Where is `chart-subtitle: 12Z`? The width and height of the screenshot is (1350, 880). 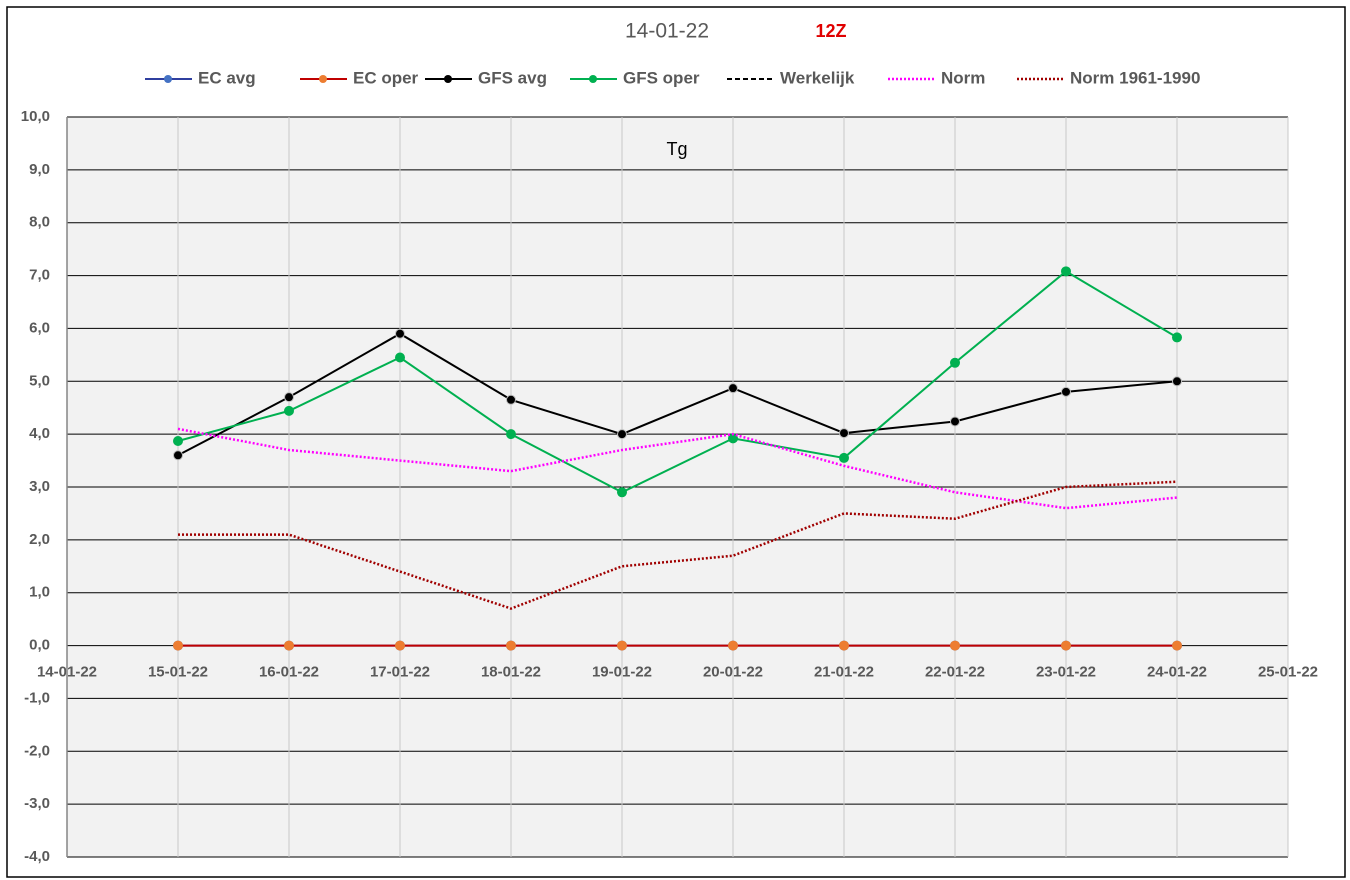
chart-subtitle: 12Z is located at coordinates (830, 31).